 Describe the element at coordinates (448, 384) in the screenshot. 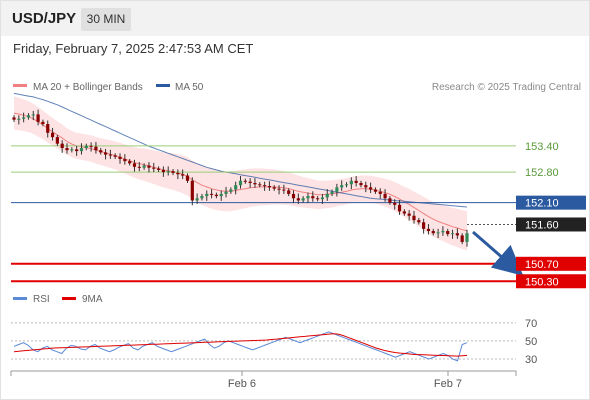

I see `x-label-feb7: Feb 7` at that location.